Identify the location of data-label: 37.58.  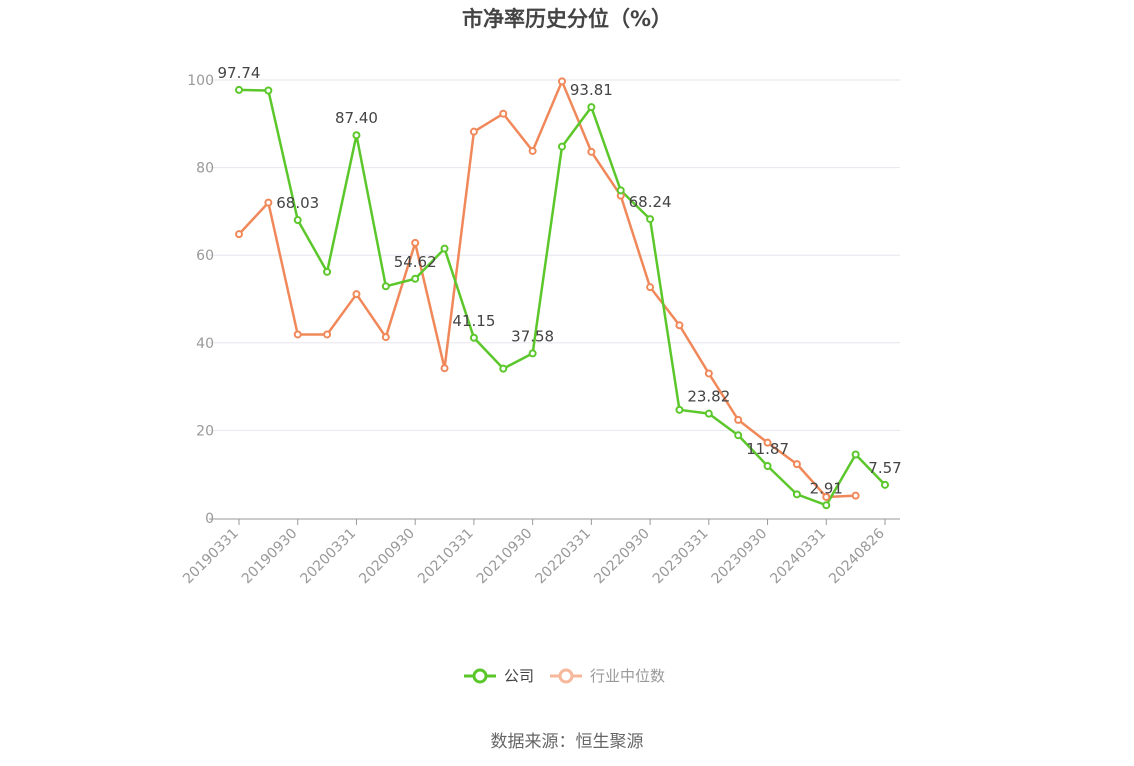
(532, 336).